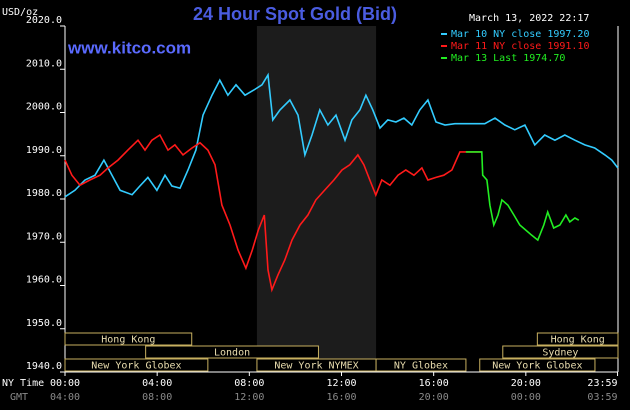 This screenshot has width=630, height=410. I want to click on y-tick-label: 1960.0, so click(44, 280).